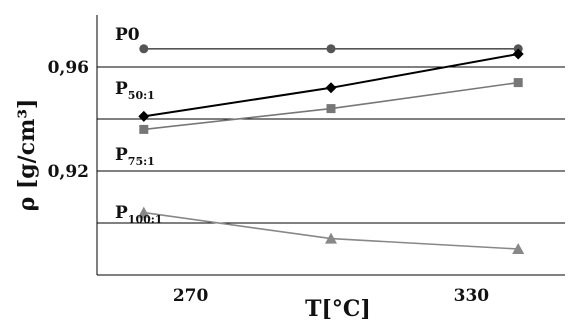  I want to click on series-label-main: P0, so click(127, 35).